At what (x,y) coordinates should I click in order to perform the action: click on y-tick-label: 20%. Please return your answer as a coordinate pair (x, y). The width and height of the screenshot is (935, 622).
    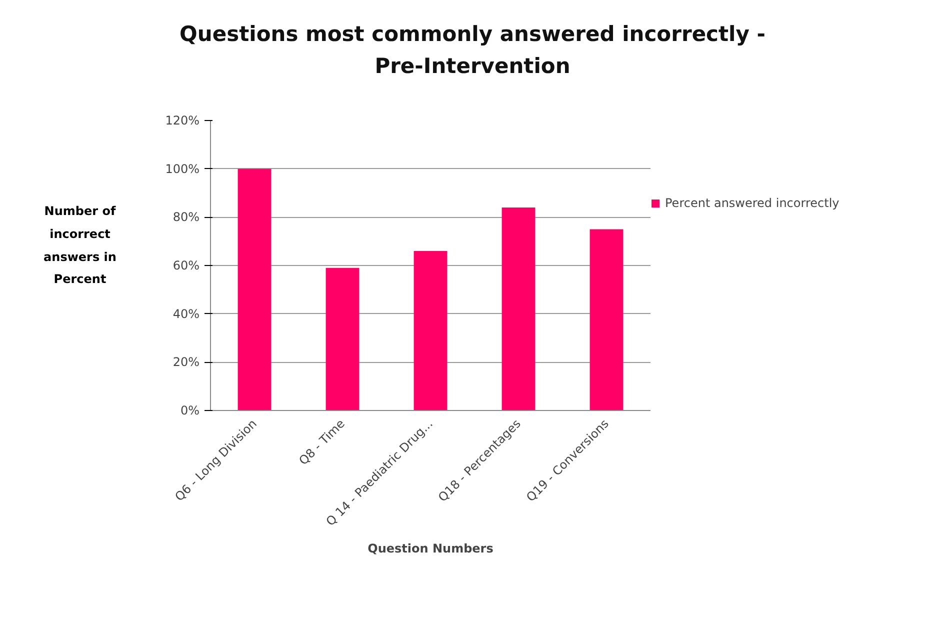
    Looking at the image, I should click on (186, 362).